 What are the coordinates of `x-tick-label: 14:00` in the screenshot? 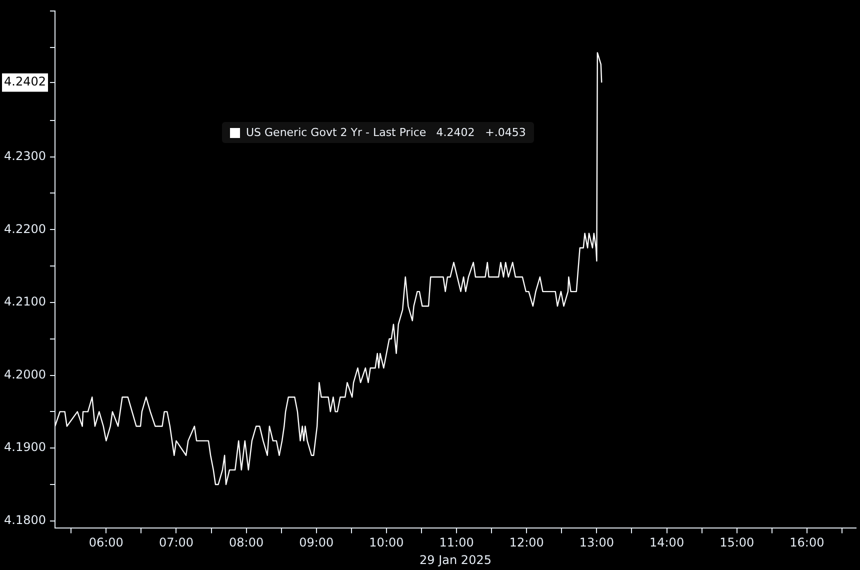 It's located at (666, 543).